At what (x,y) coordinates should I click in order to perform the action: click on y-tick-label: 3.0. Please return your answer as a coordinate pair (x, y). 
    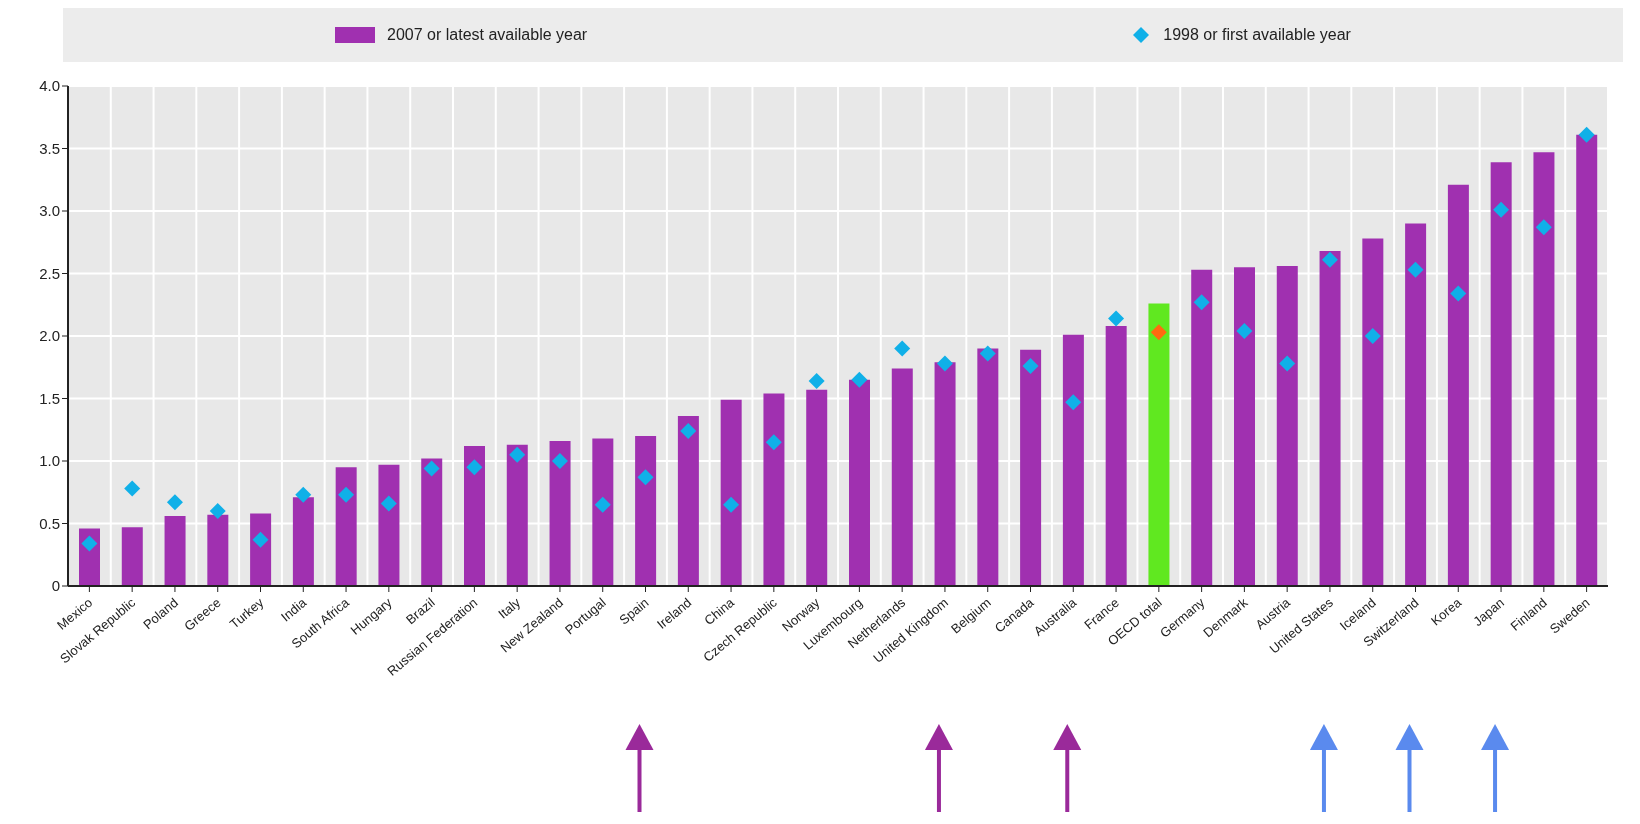
    Looking at the image, I should click on (49, 211).